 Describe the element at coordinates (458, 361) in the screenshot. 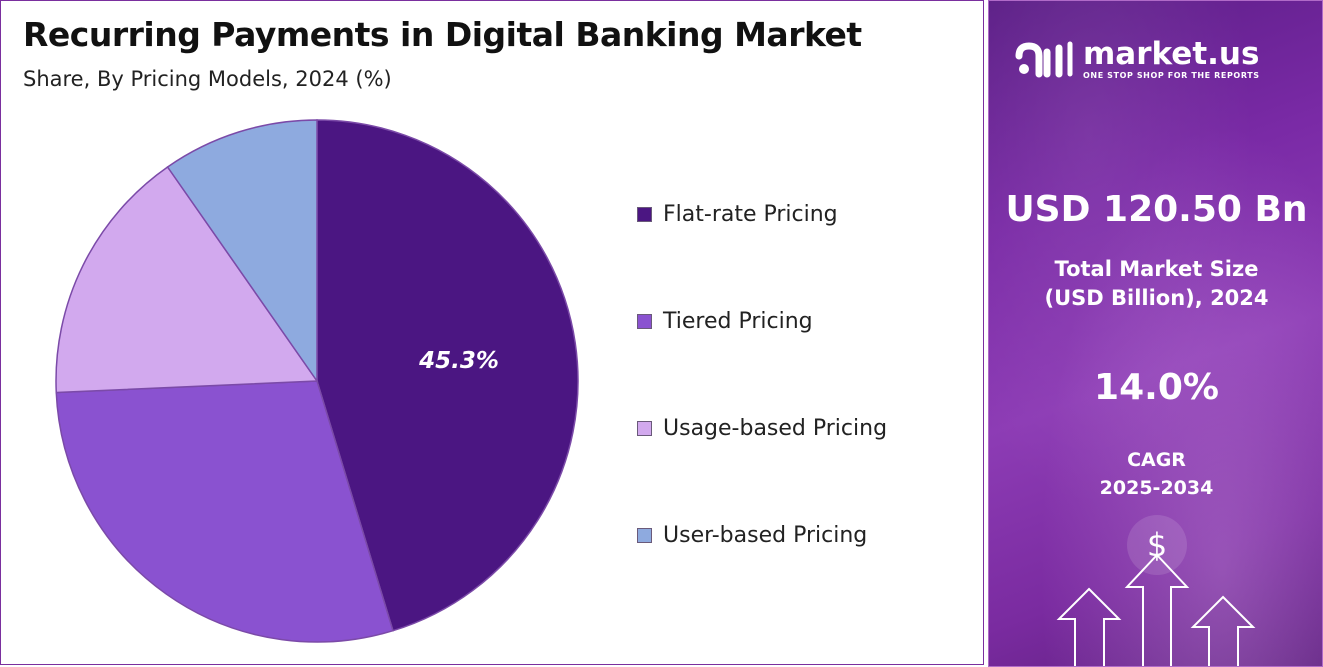

I see `data-label: 45.3%` at that location.